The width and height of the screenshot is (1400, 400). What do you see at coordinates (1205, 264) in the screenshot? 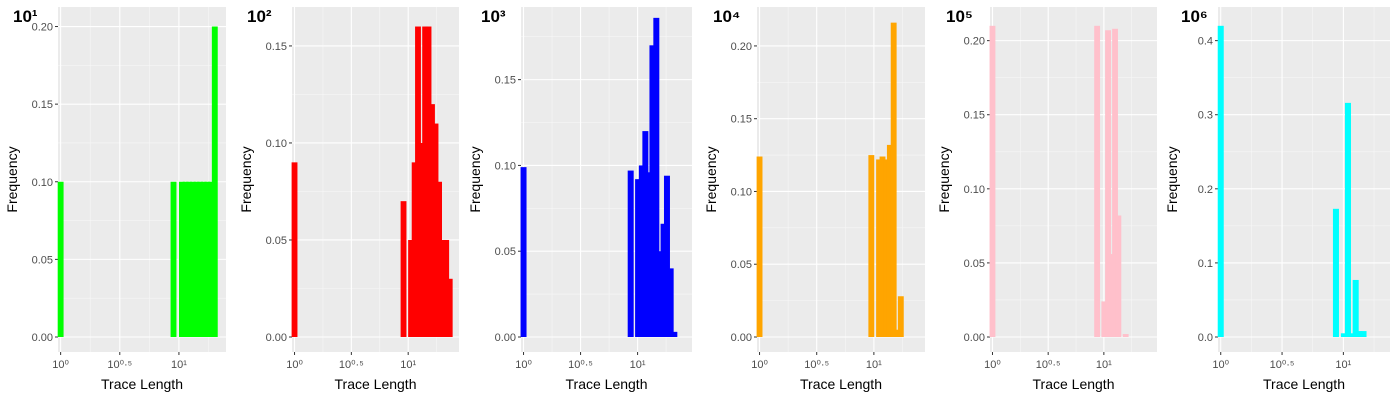
I see `y-tick-label: 0.1` at bounding box center [1205, 264].